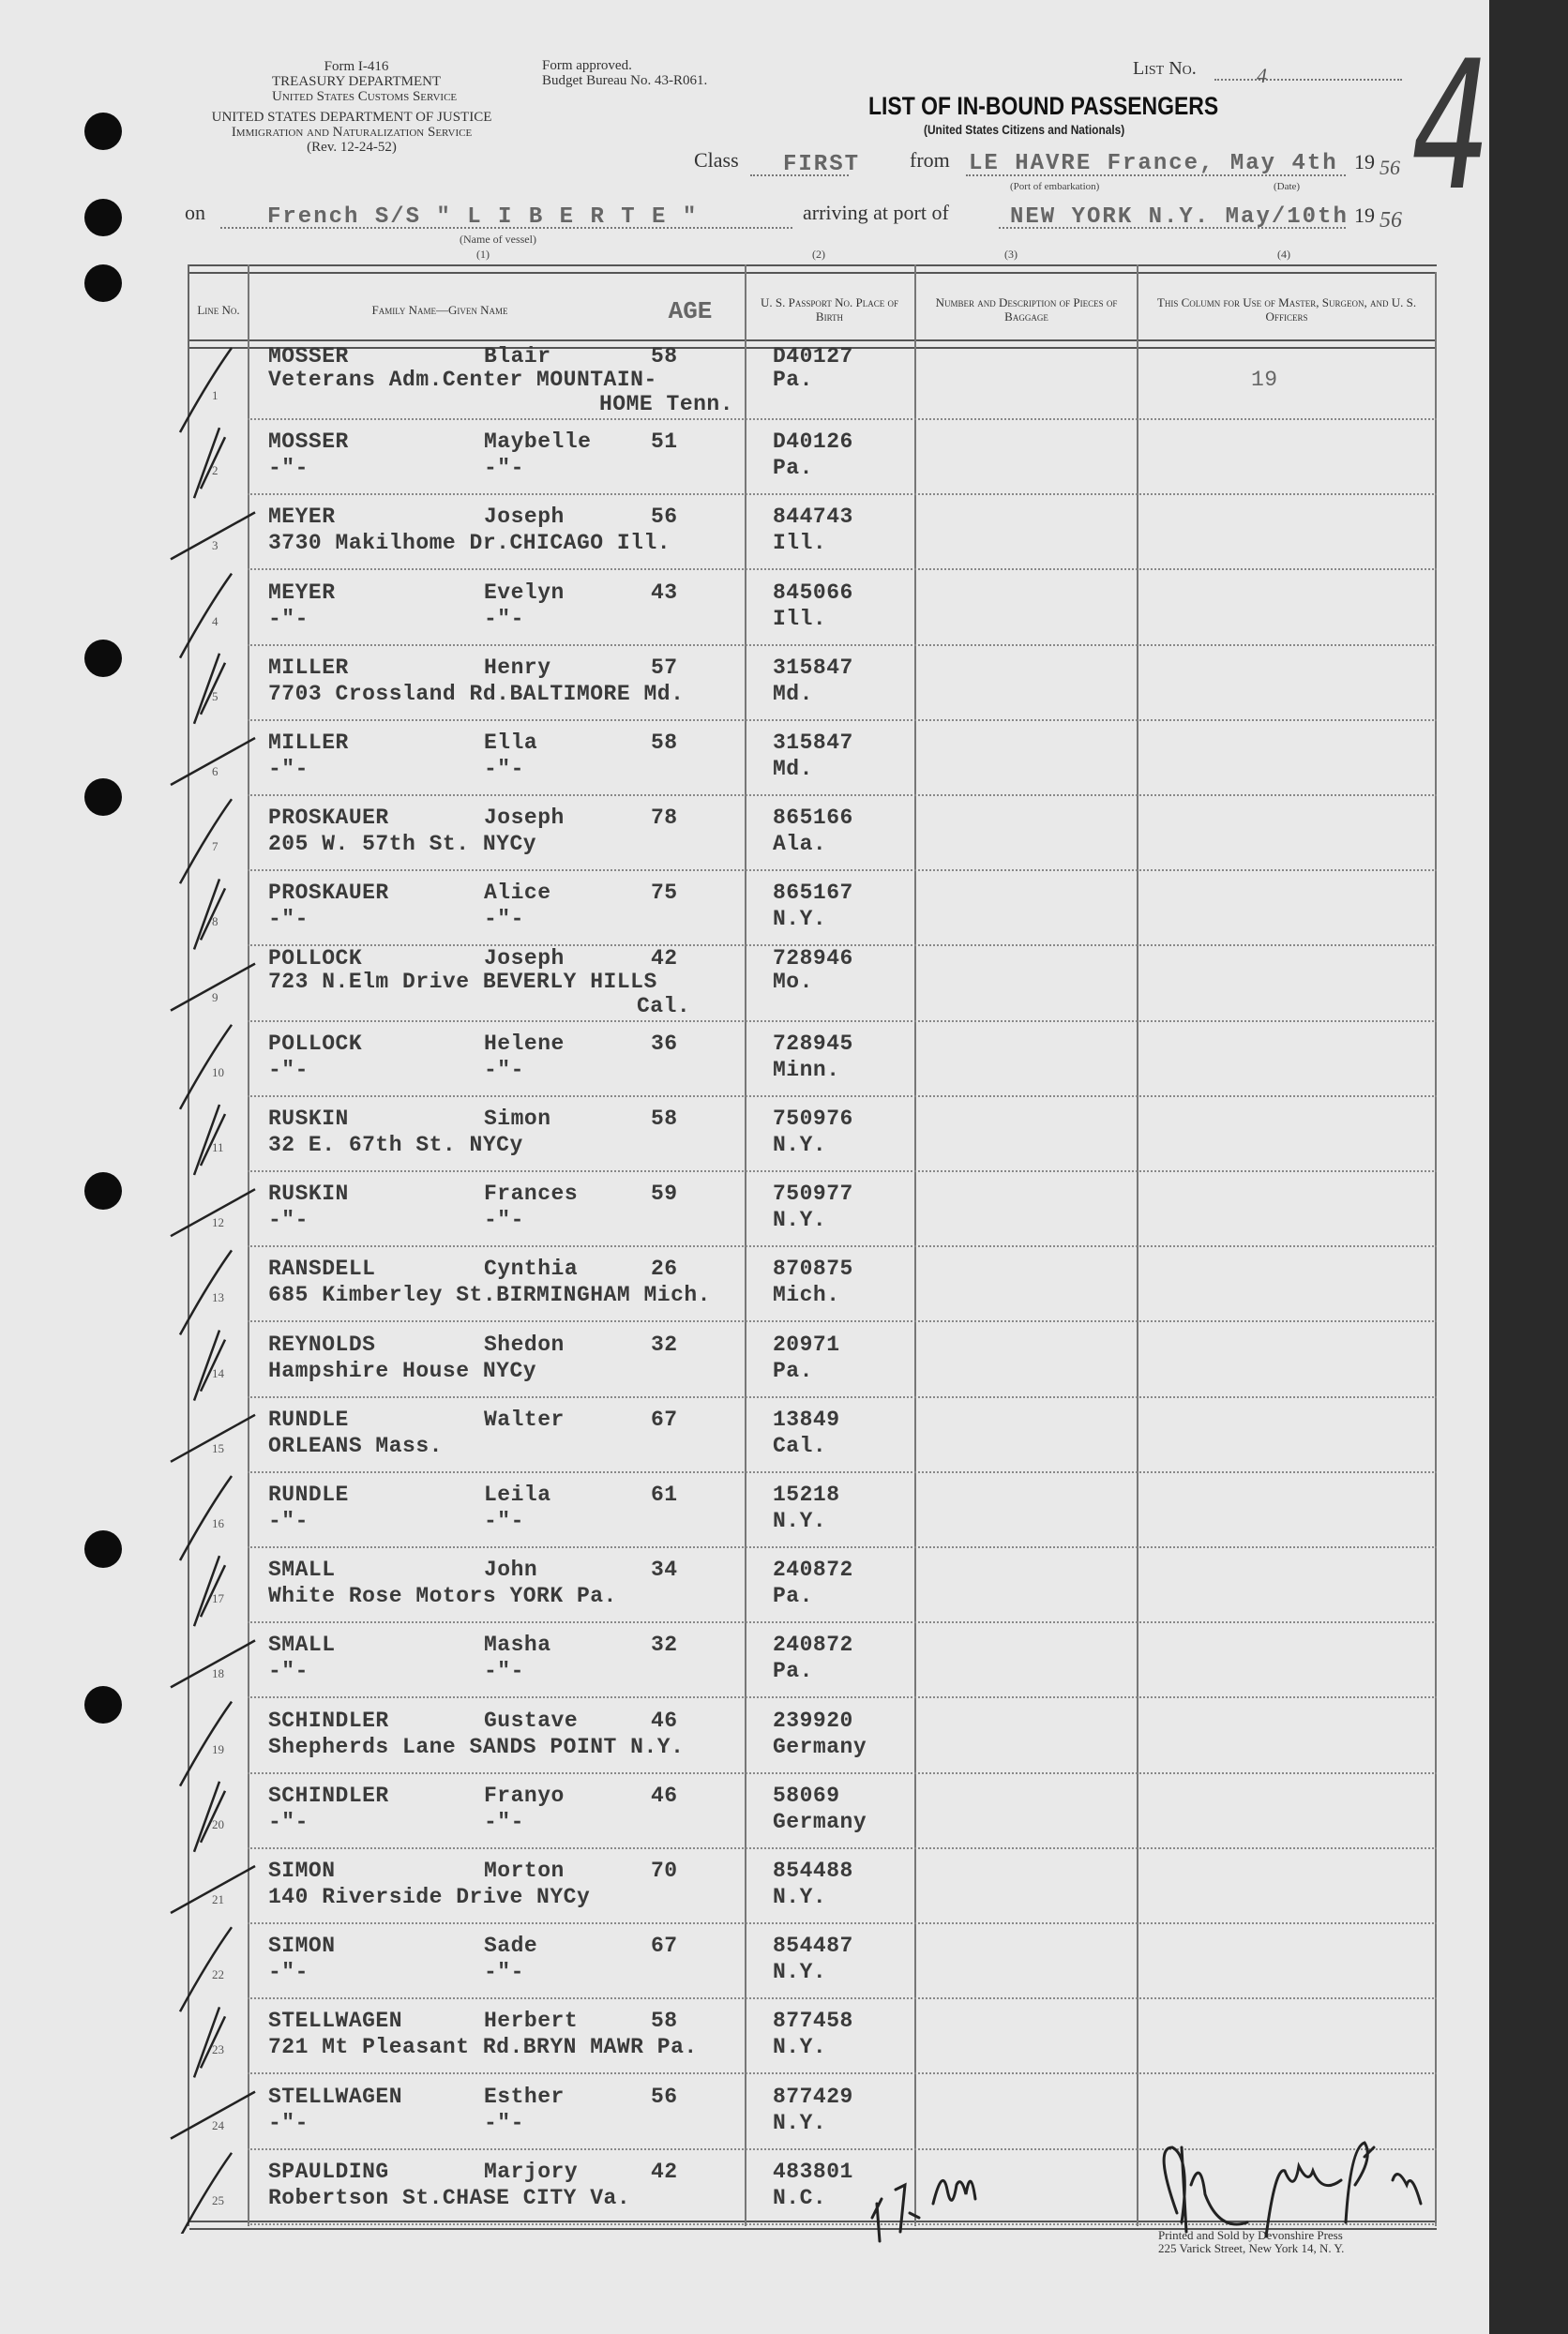 This screenshot has width=1568, height=2334. I want to click on age: 61, so click(664, 1495).